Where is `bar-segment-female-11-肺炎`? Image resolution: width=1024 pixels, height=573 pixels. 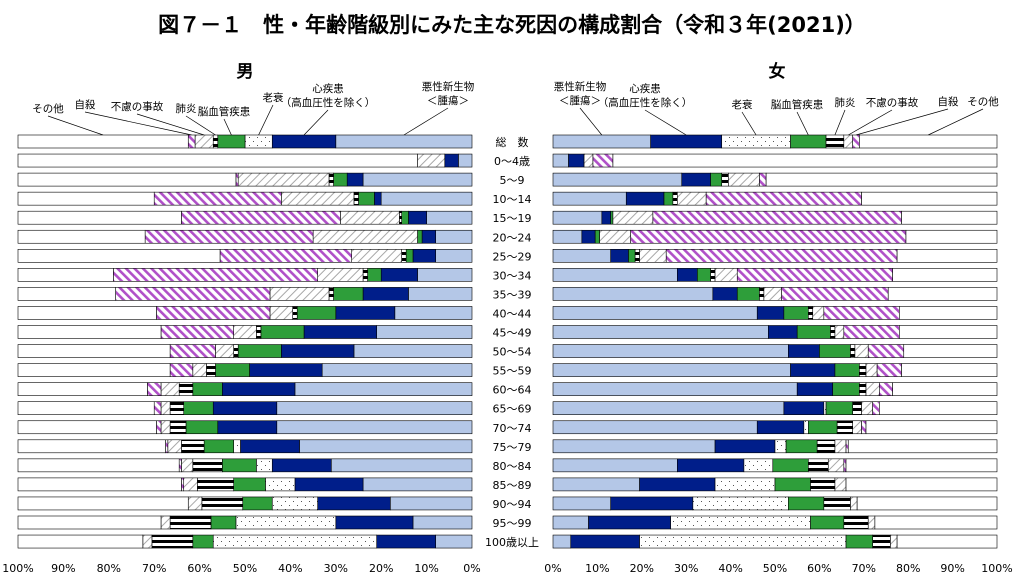 bar-segment-female-11-肺炎 is located at coordinates (853, 351).